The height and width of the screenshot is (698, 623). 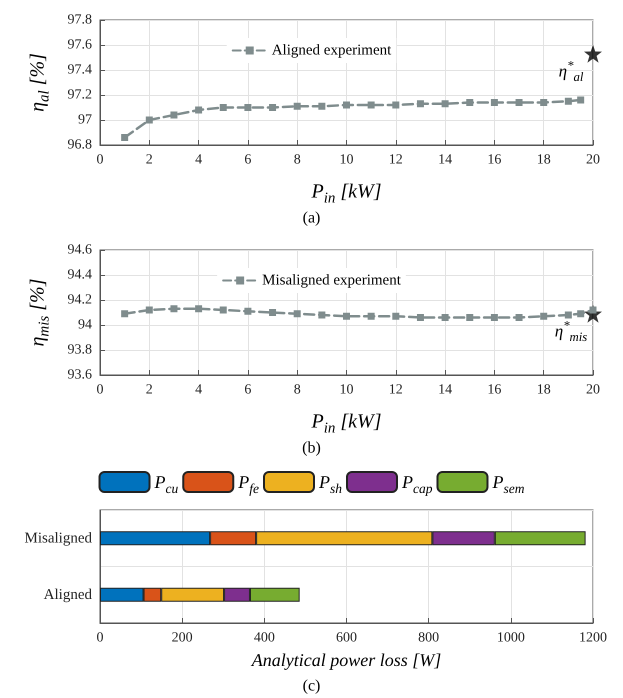 I want to click on y-axis-title: ηmis [%], so click(x=39, y=312).